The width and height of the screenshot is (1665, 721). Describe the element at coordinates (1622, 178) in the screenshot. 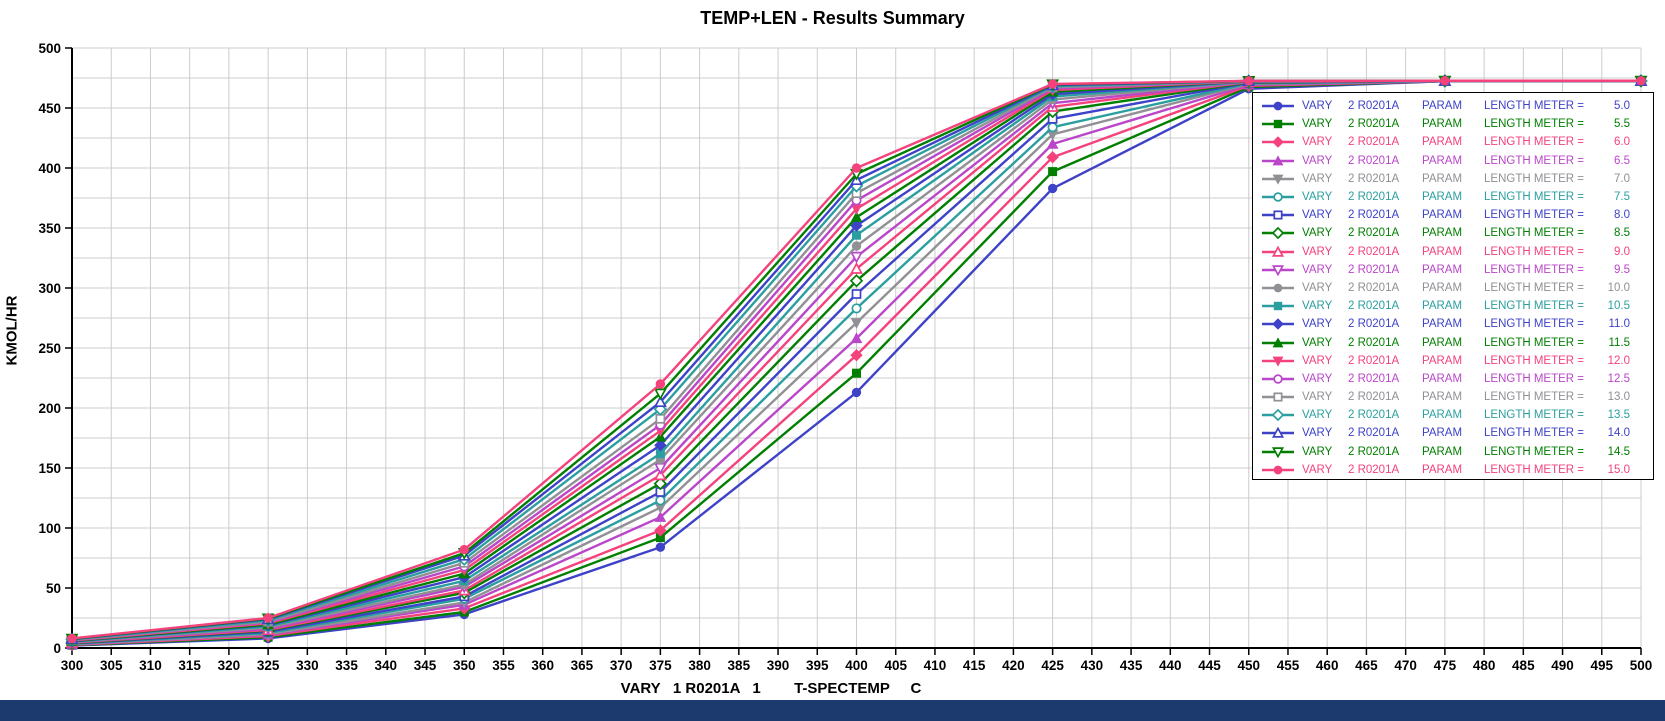

I see `legend-entry-value: 7.0` at that location.